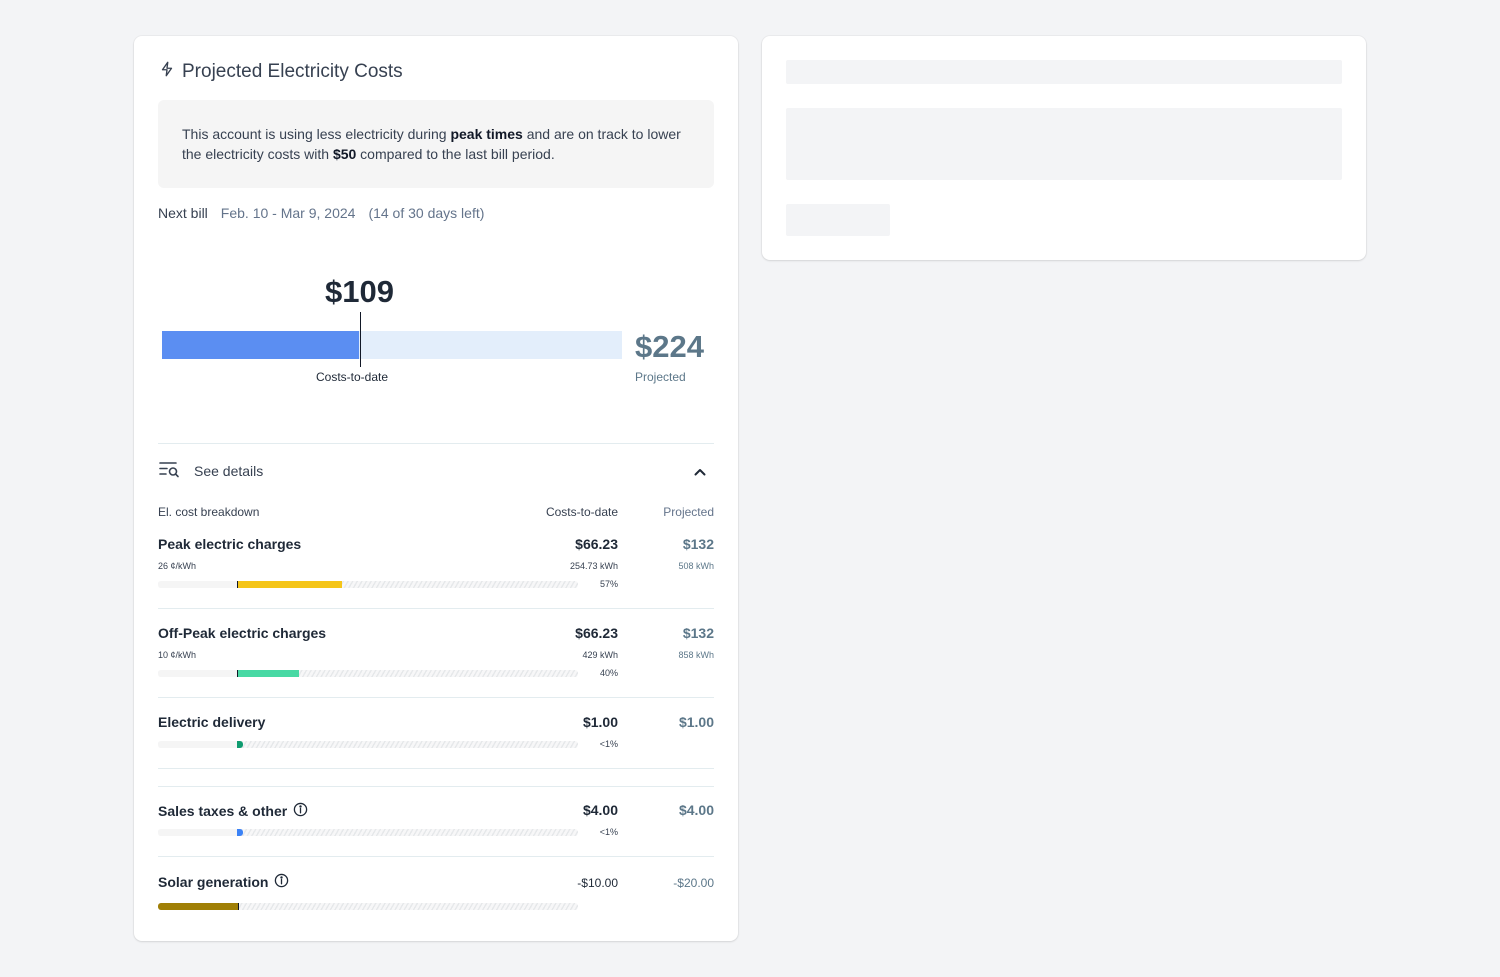 The image size is (1500, 977). I want to click on row-projected-kwh: 508 kWh, so click(696, 566).